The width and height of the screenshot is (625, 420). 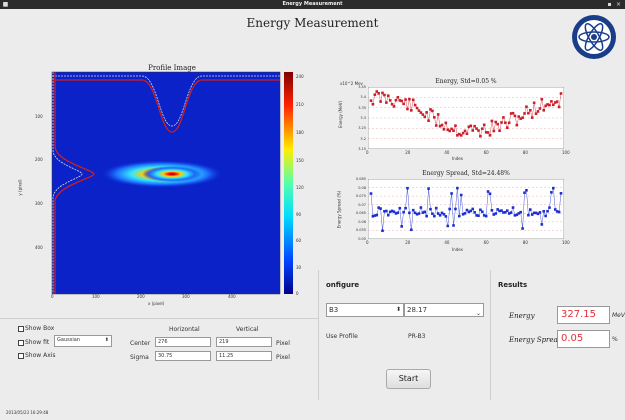 I want to click on start-button: Start, so click(x=408, y=379).